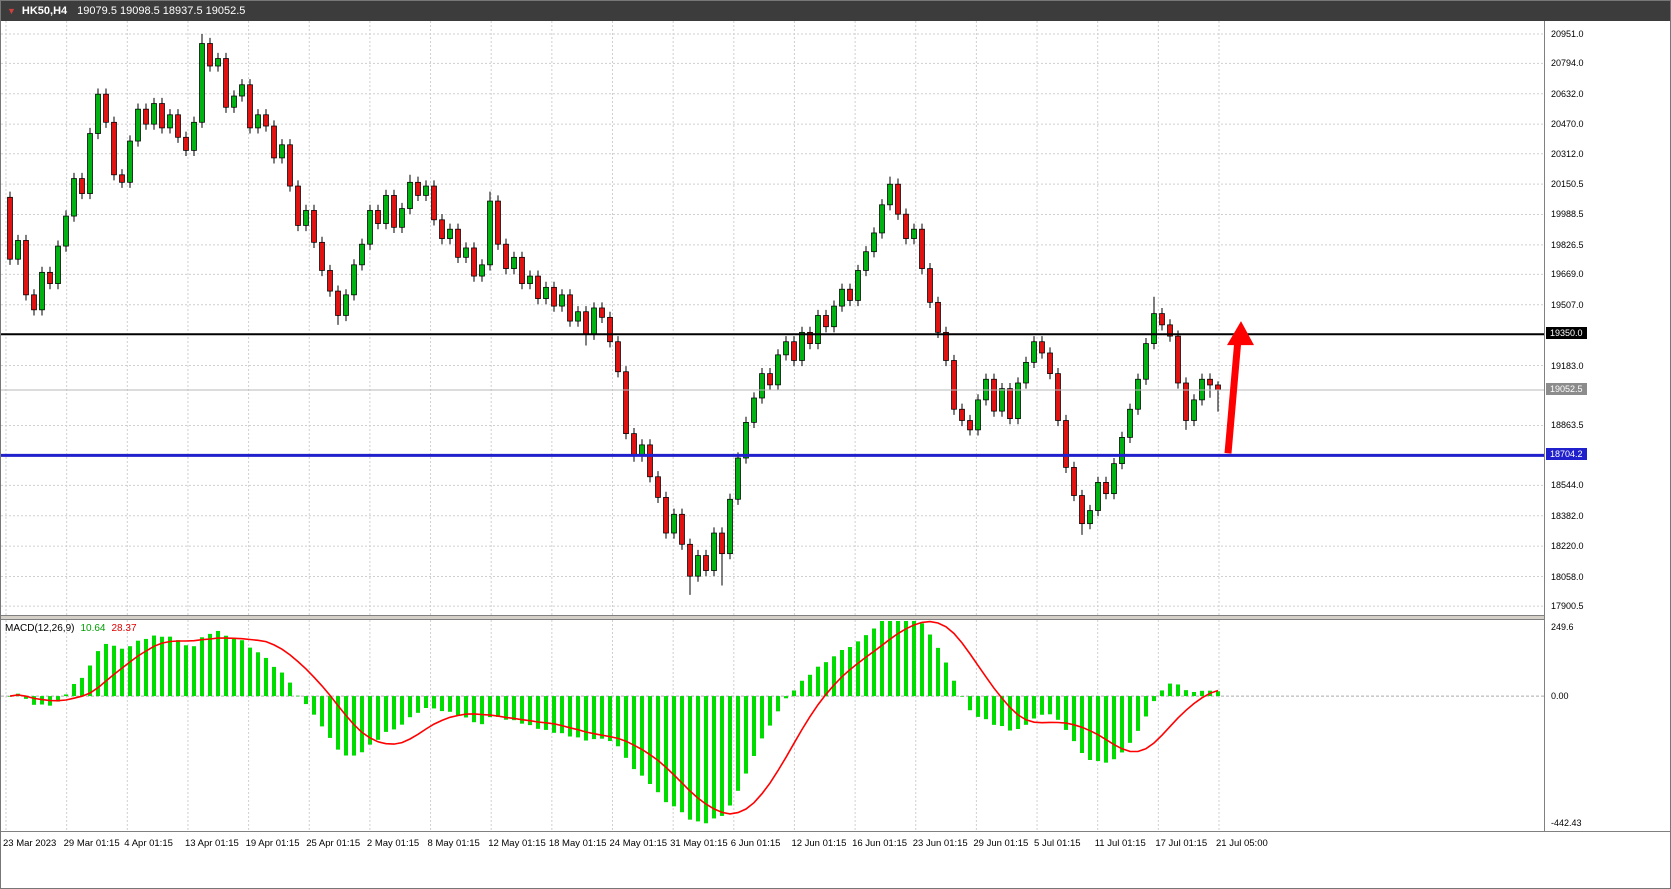 The width and height of the screenshot is (1671, 889). I want to click on price-tick: 19507.0, so click(1567, 304).